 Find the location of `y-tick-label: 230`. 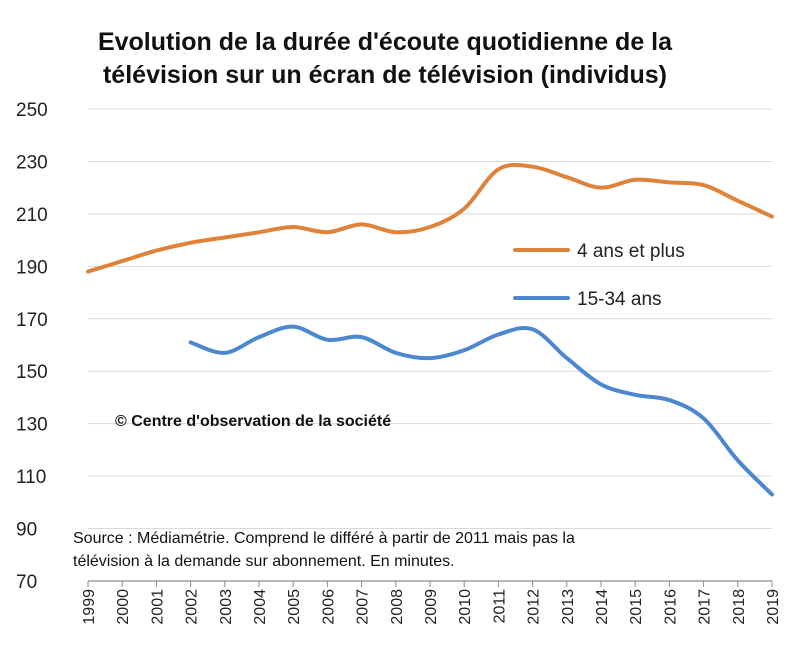

y-tick-label: 230 is located at coordinates (32, 162).